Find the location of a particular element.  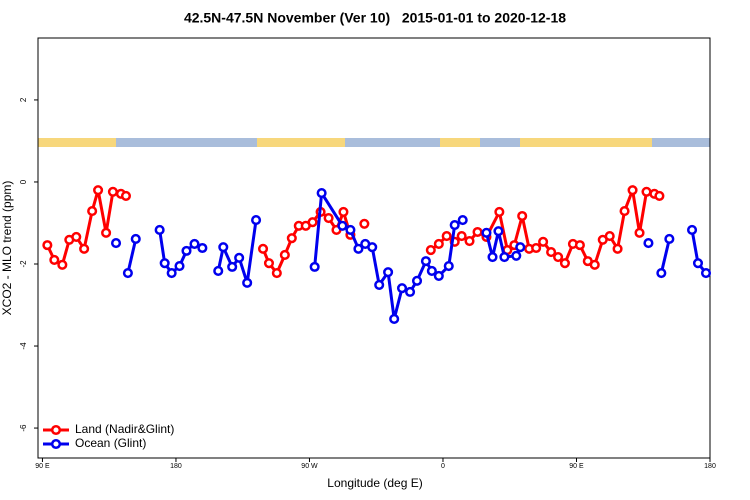

y-axis-label: XCO2 - MLO trend (ppm) is located at coordinates (7, 248).